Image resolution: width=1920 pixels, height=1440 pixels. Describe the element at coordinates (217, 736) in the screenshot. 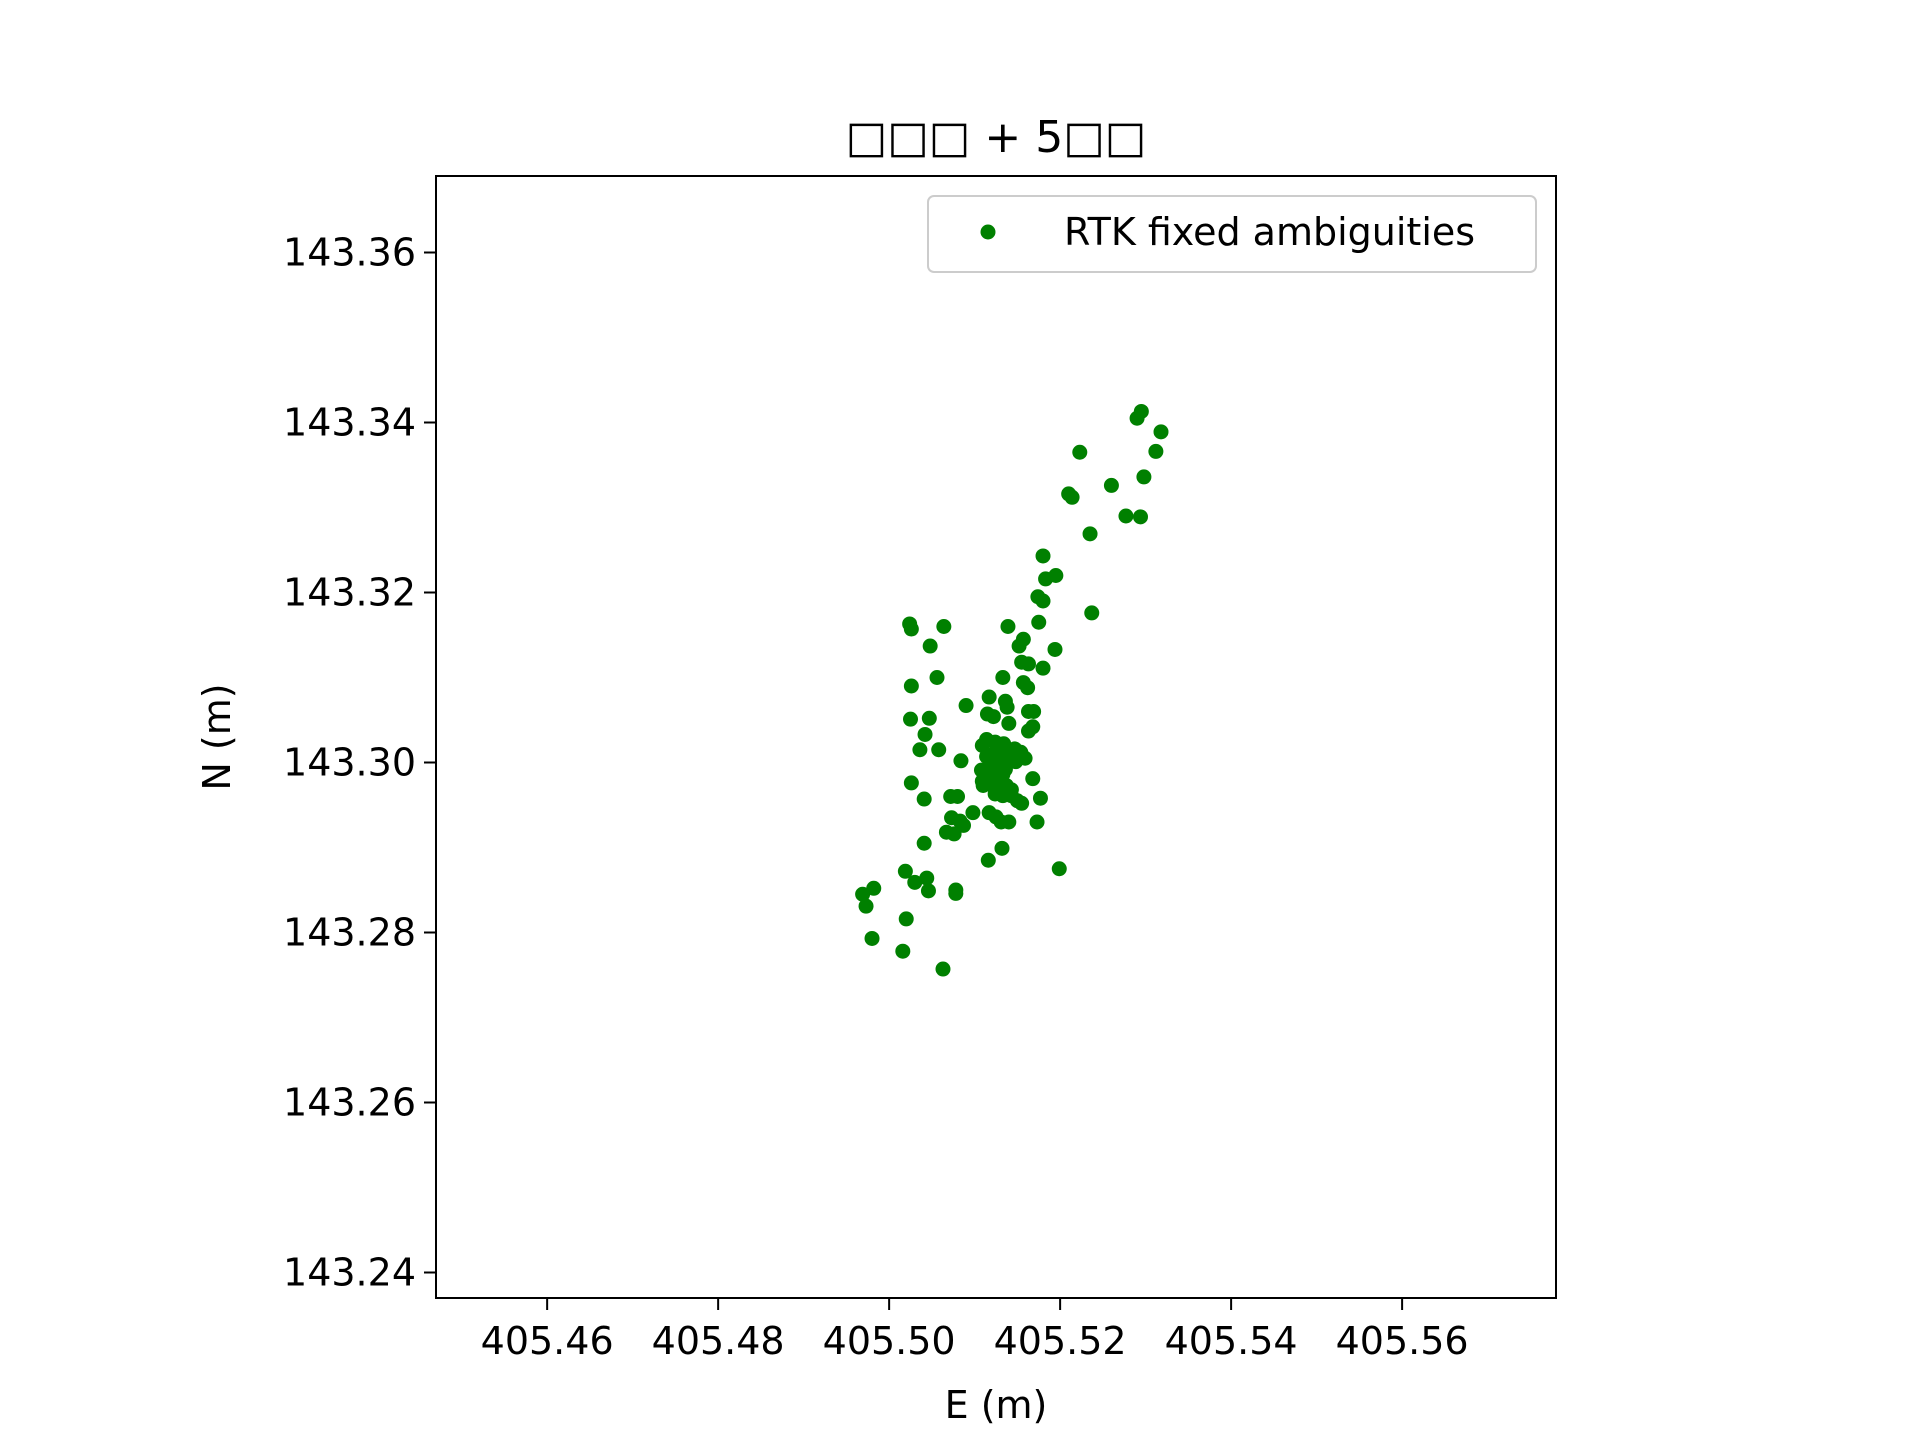

I see `y-axis-label: N (m)` at that location.